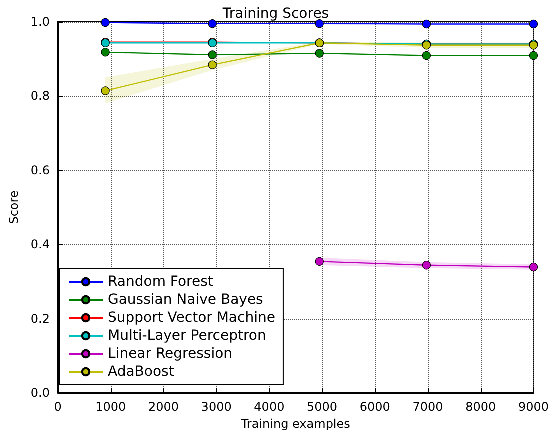 Image resolution: width=552 pixels, height=437 pixels. Describe the element at coordinates (141, 372) in the screenshot. I see `legend-label: AdaBoost` at that location.